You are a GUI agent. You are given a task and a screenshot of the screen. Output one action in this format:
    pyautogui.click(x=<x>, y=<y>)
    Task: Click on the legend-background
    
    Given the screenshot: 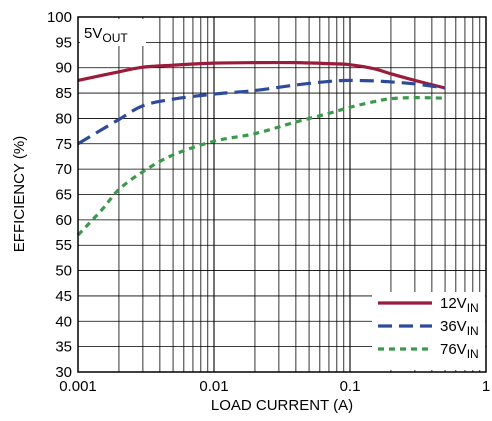 What is the action you would take?
    pyautogui.click(x=428, y=331)
    